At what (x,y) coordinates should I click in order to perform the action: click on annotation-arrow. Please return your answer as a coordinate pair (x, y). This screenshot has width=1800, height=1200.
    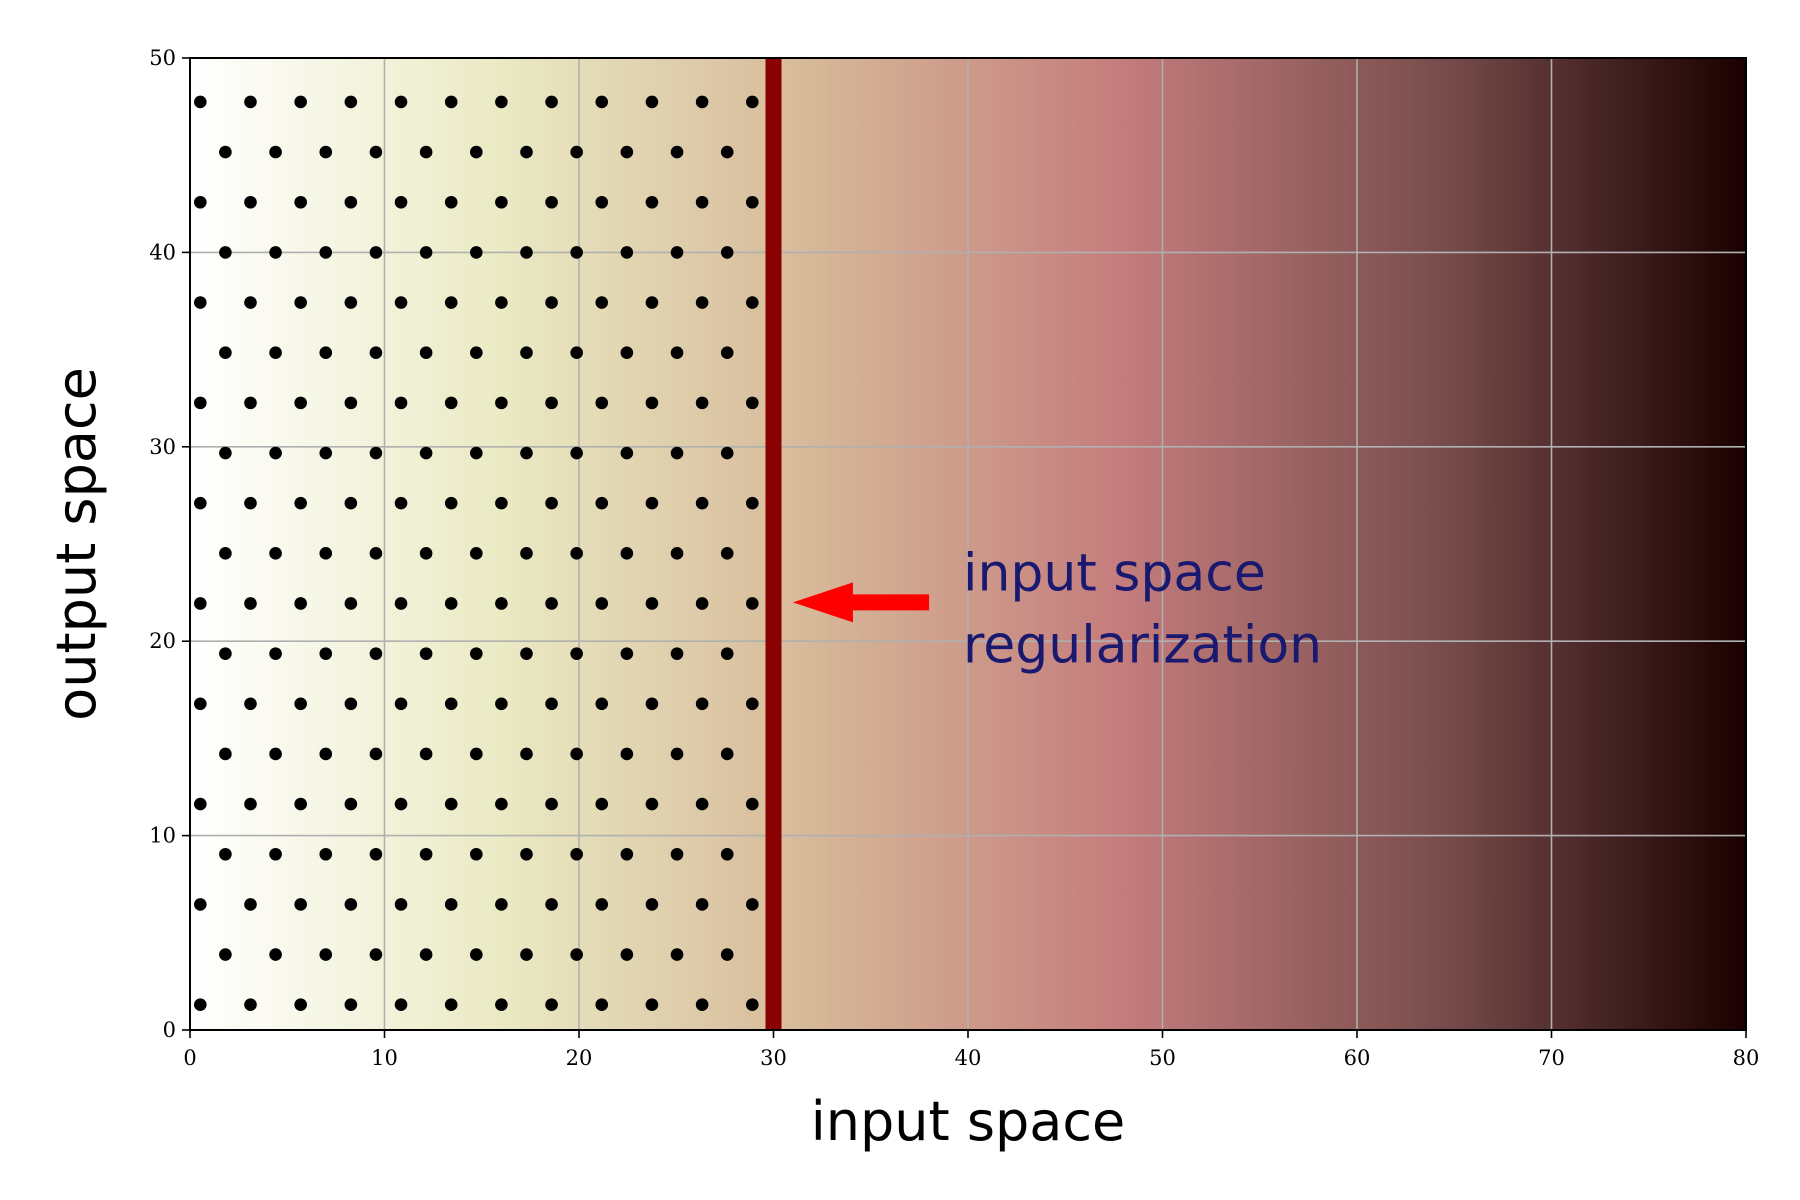
    Looking at the image, I should click on (861, 602).